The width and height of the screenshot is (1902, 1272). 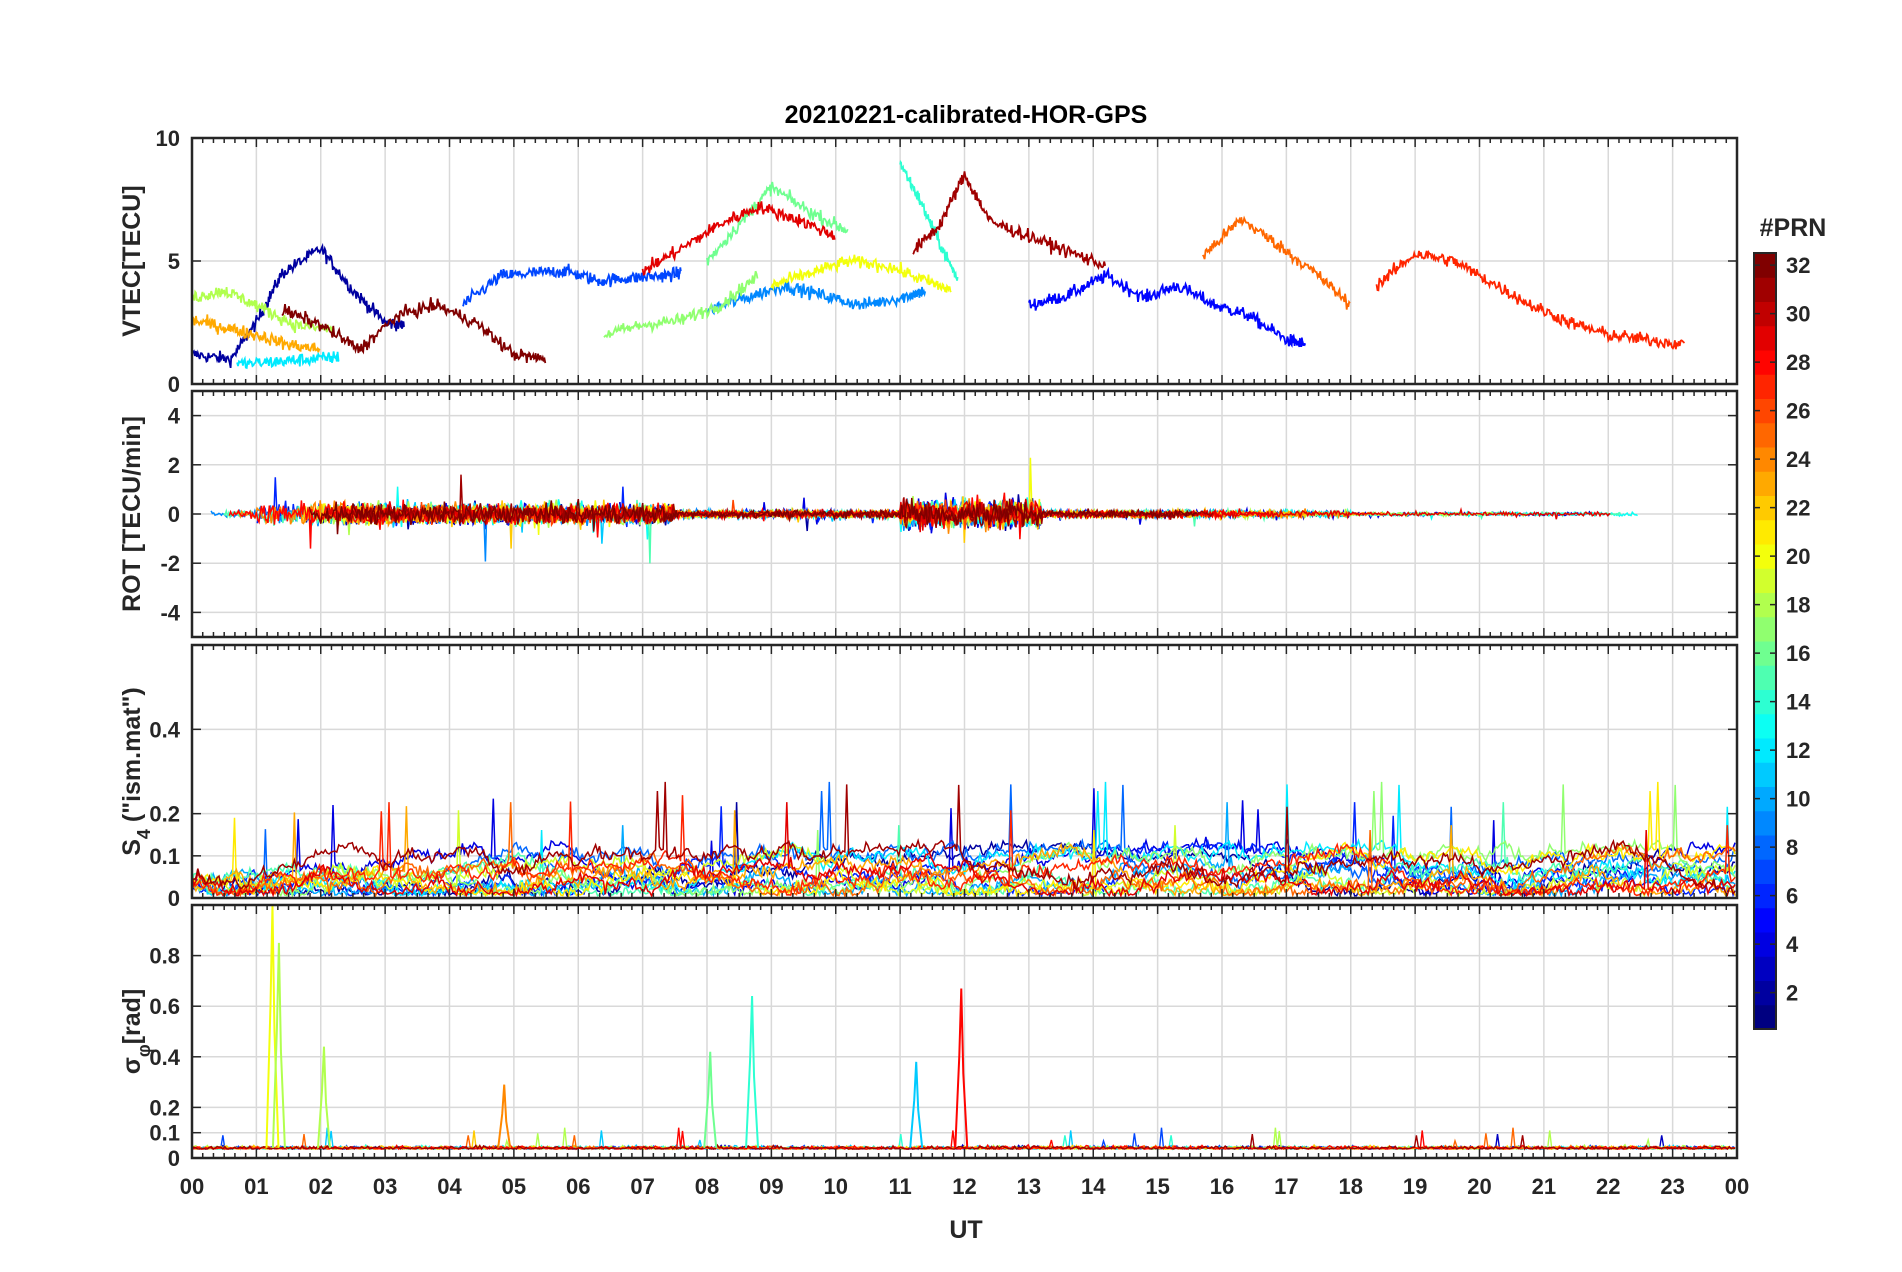 I want to click on x-tick-label: 09, so click(x=771, y=1186).